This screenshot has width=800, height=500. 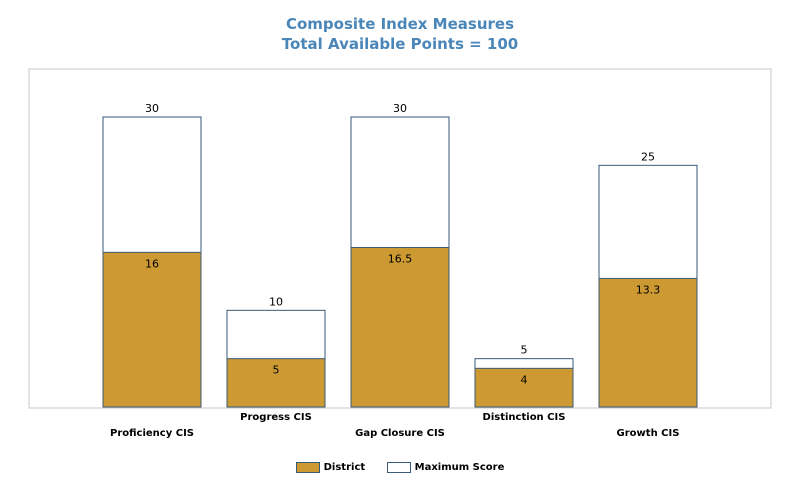 I want to click on chart-title: Composite Index Measures, so click(x=400, y=24).